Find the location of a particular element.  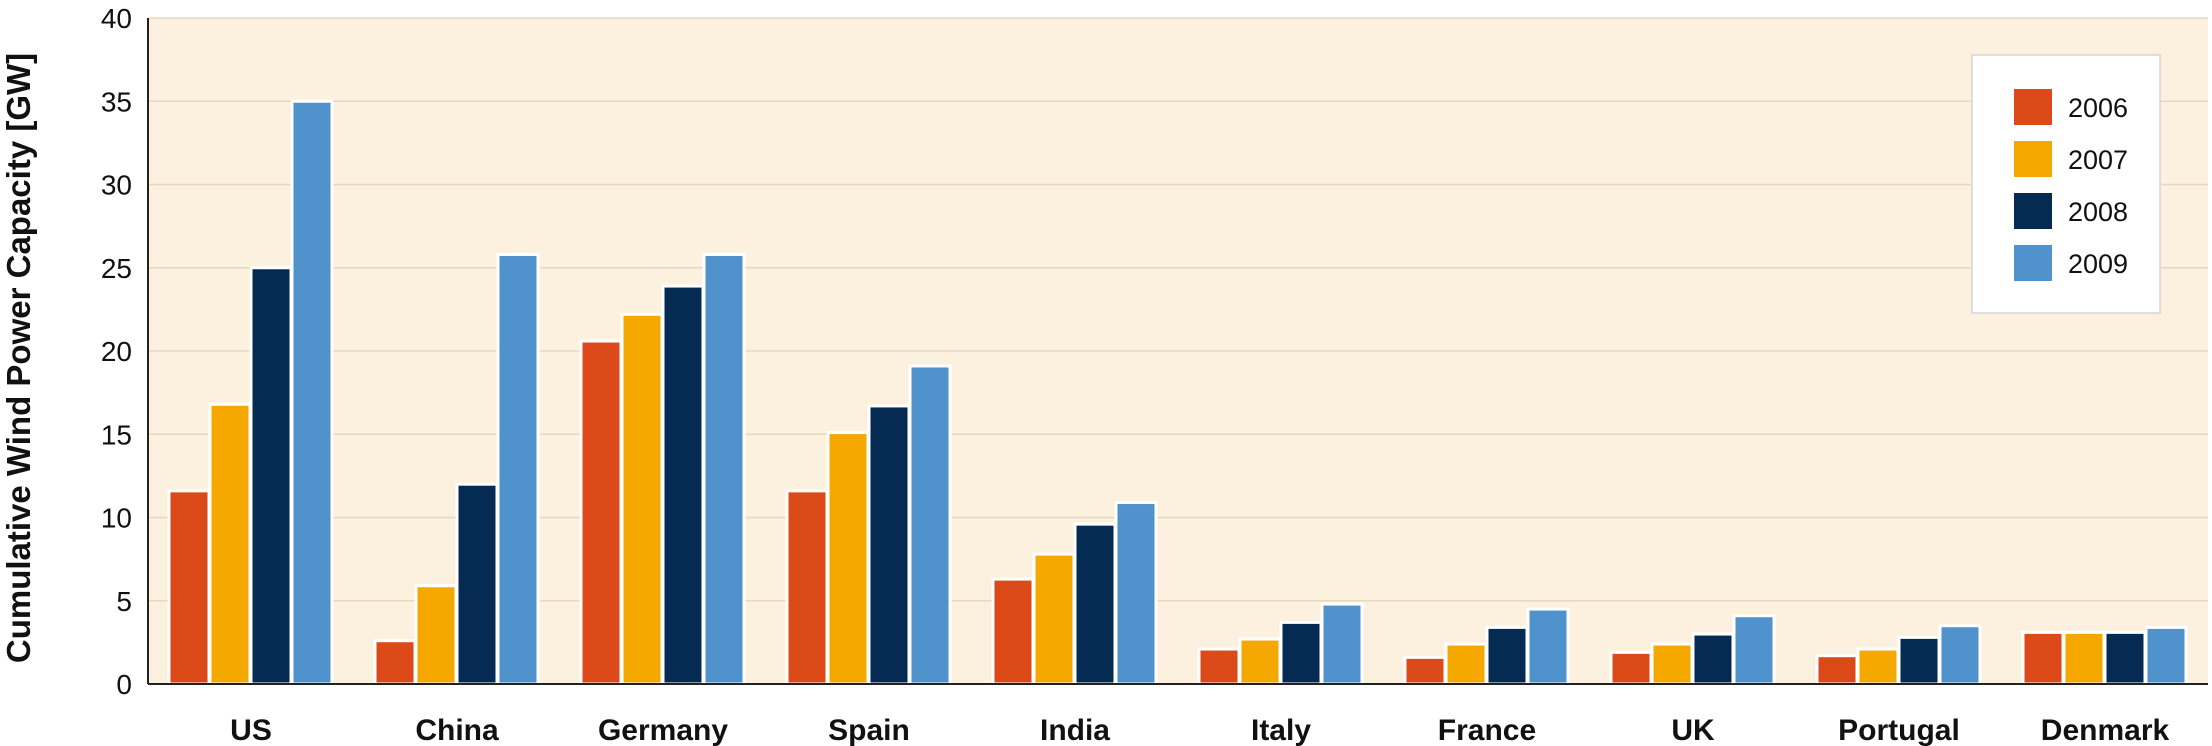

legend-label: 2008 is located at coordinates (2098, 212).